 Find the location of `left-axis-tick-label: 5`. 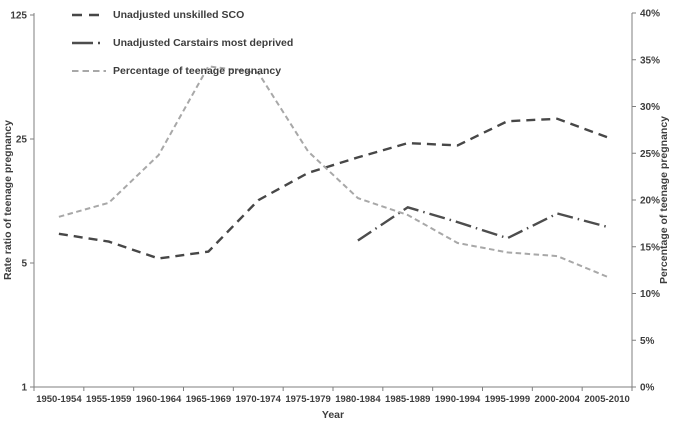

left-axis-tick-label: 5 is located at coordinates (24, 264).